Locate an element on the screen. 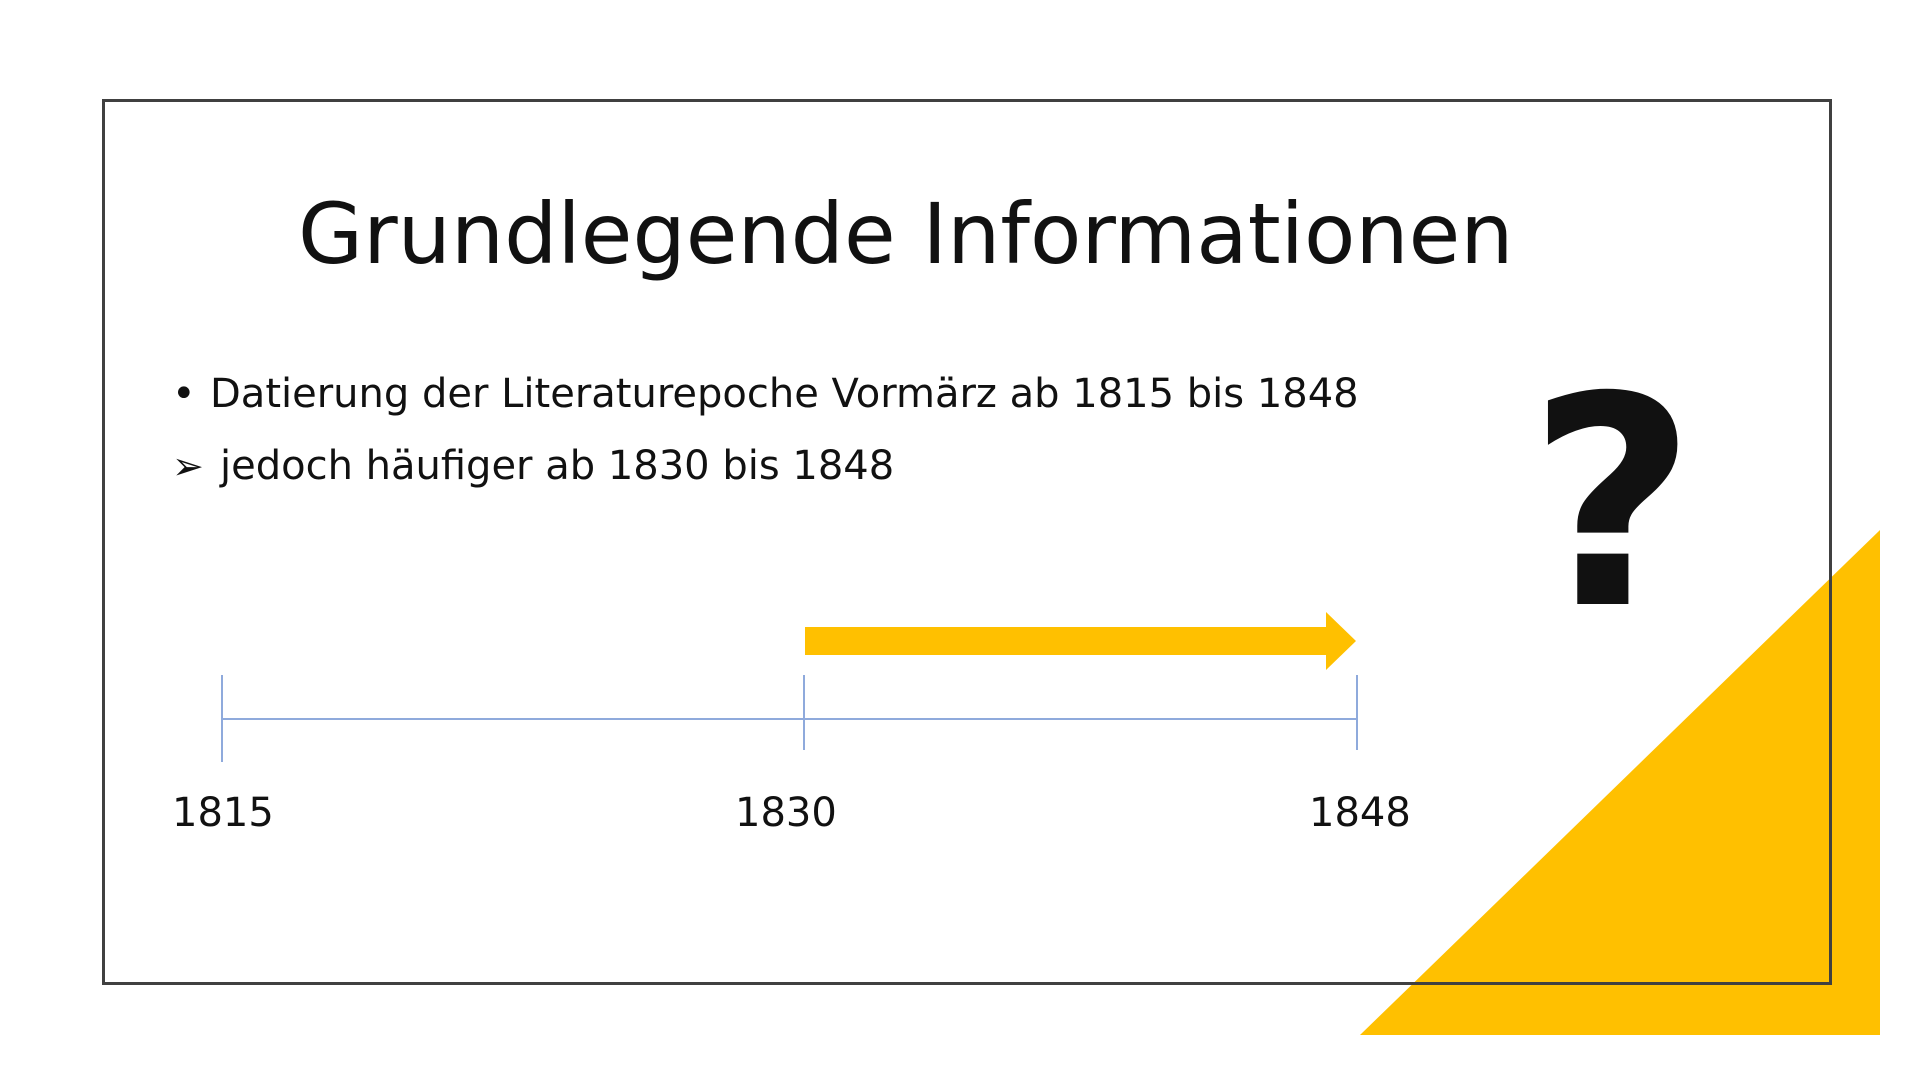 This screenshot has width=1920, height=1080. slide-title: Grundlegende Informationen is located at coordinates (906, 234).